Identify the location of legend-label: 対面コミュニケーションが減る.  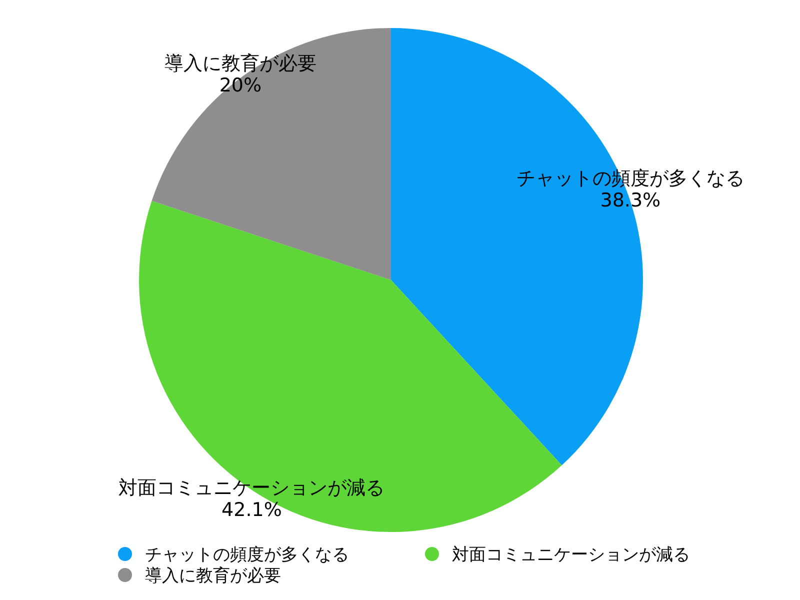
(571, 555).